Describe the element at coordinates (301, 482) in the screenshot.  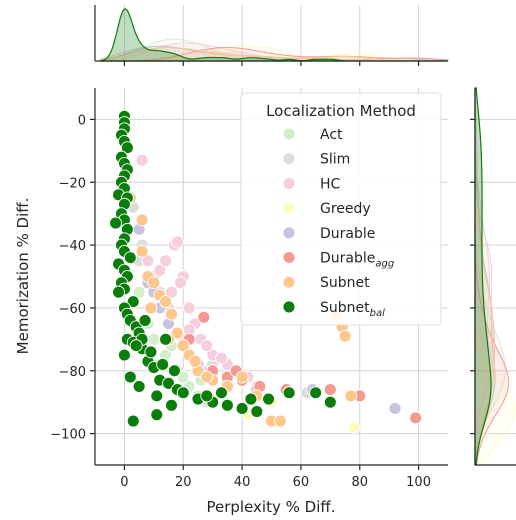
I see `x-tick-label: 60` at that location.